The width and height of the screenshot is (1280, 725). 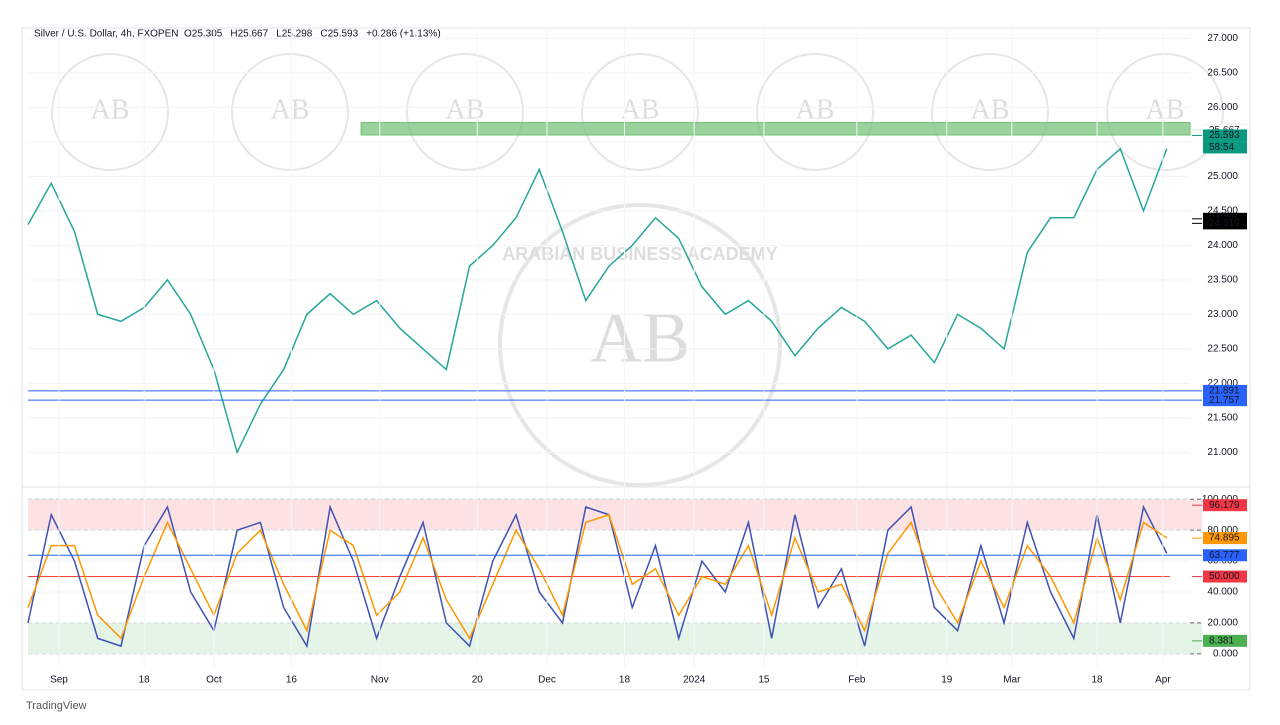 I want to click on y-tick-label: 23.500, so click(x=1222, y=280).